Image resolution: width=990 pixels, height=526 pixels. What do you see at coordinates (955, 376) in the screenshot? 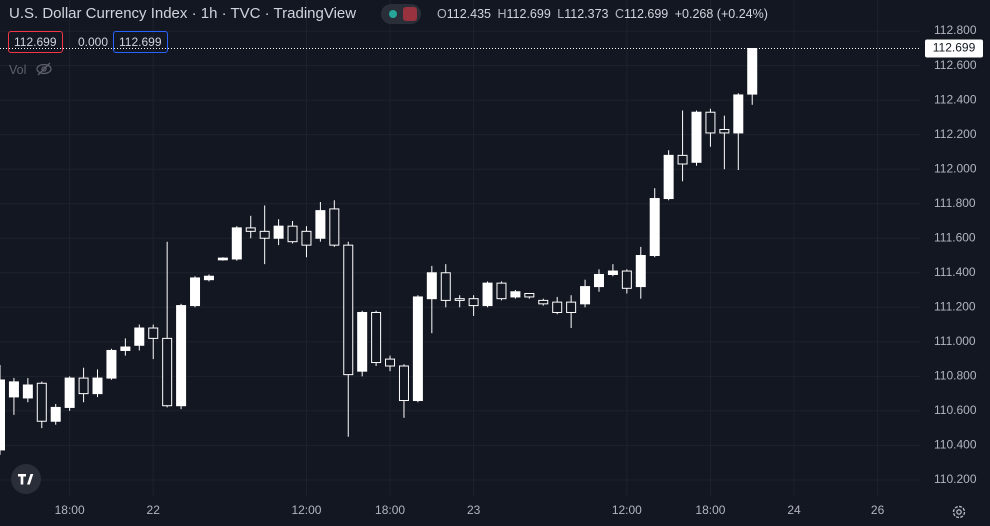
I see `y-tick-label: 110.800` at bounding box center [955, 376].